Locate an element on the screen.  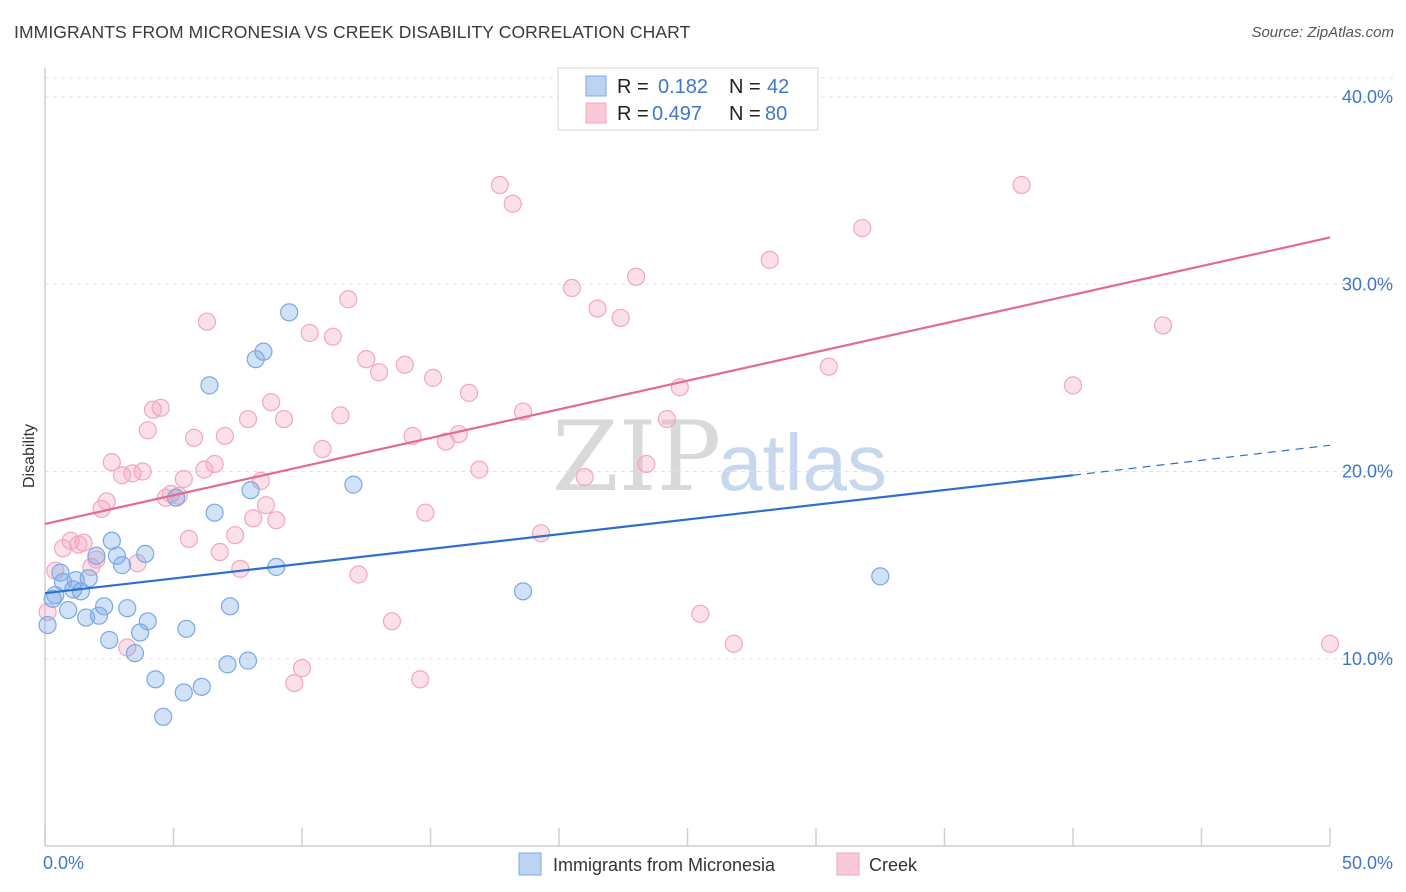
x-axis-ticks is located at coordinates (687, 837).